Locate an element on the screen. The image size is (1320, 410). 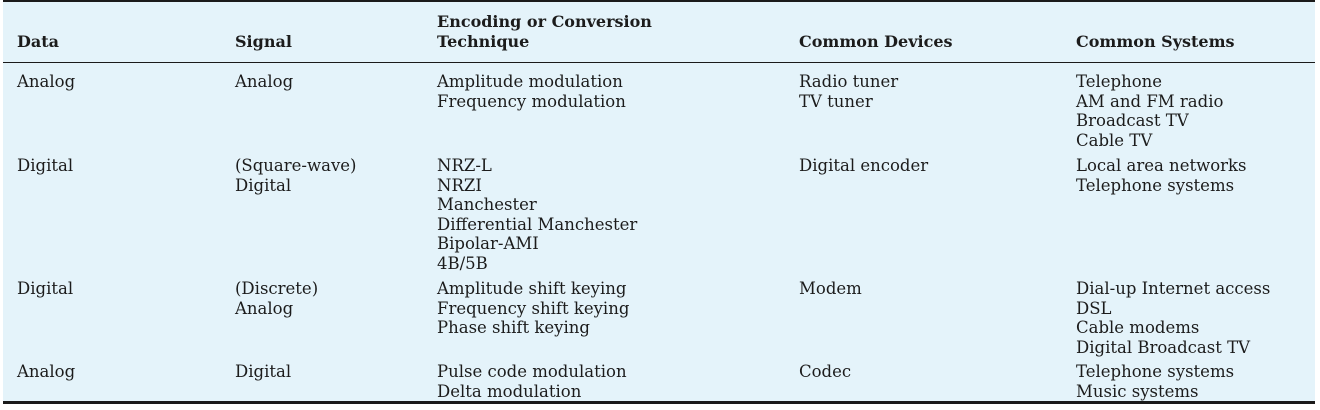
cell-signal: (Square-wave) Digital is located at coordinates (322, 217).